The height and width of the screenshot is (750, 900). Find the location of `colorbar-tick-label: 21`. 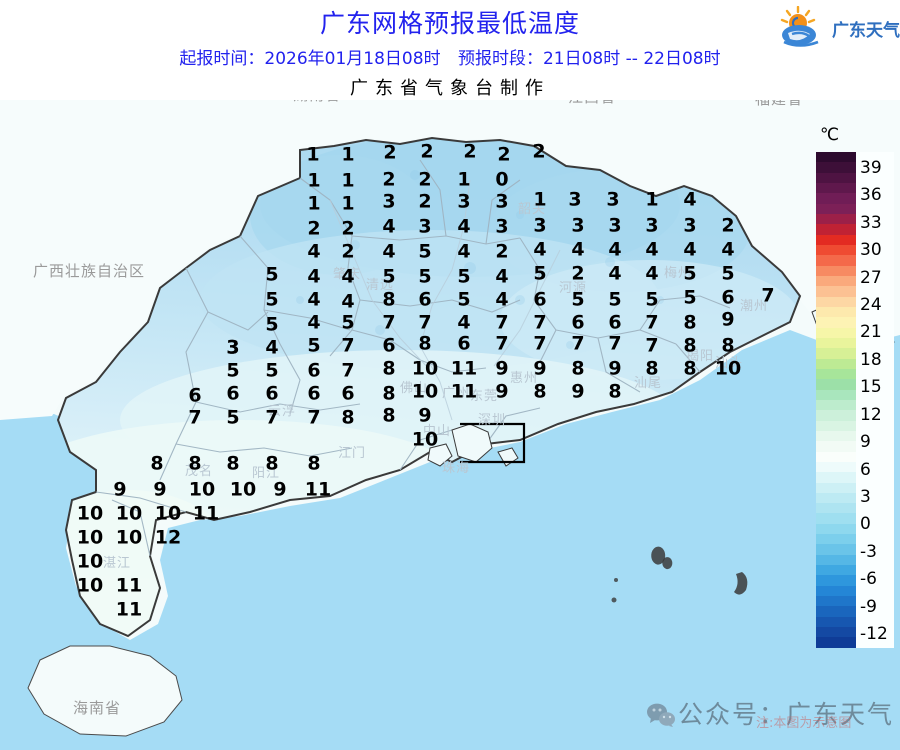

colorbar-tick-label: 21 is located at coordinates (871, 332).